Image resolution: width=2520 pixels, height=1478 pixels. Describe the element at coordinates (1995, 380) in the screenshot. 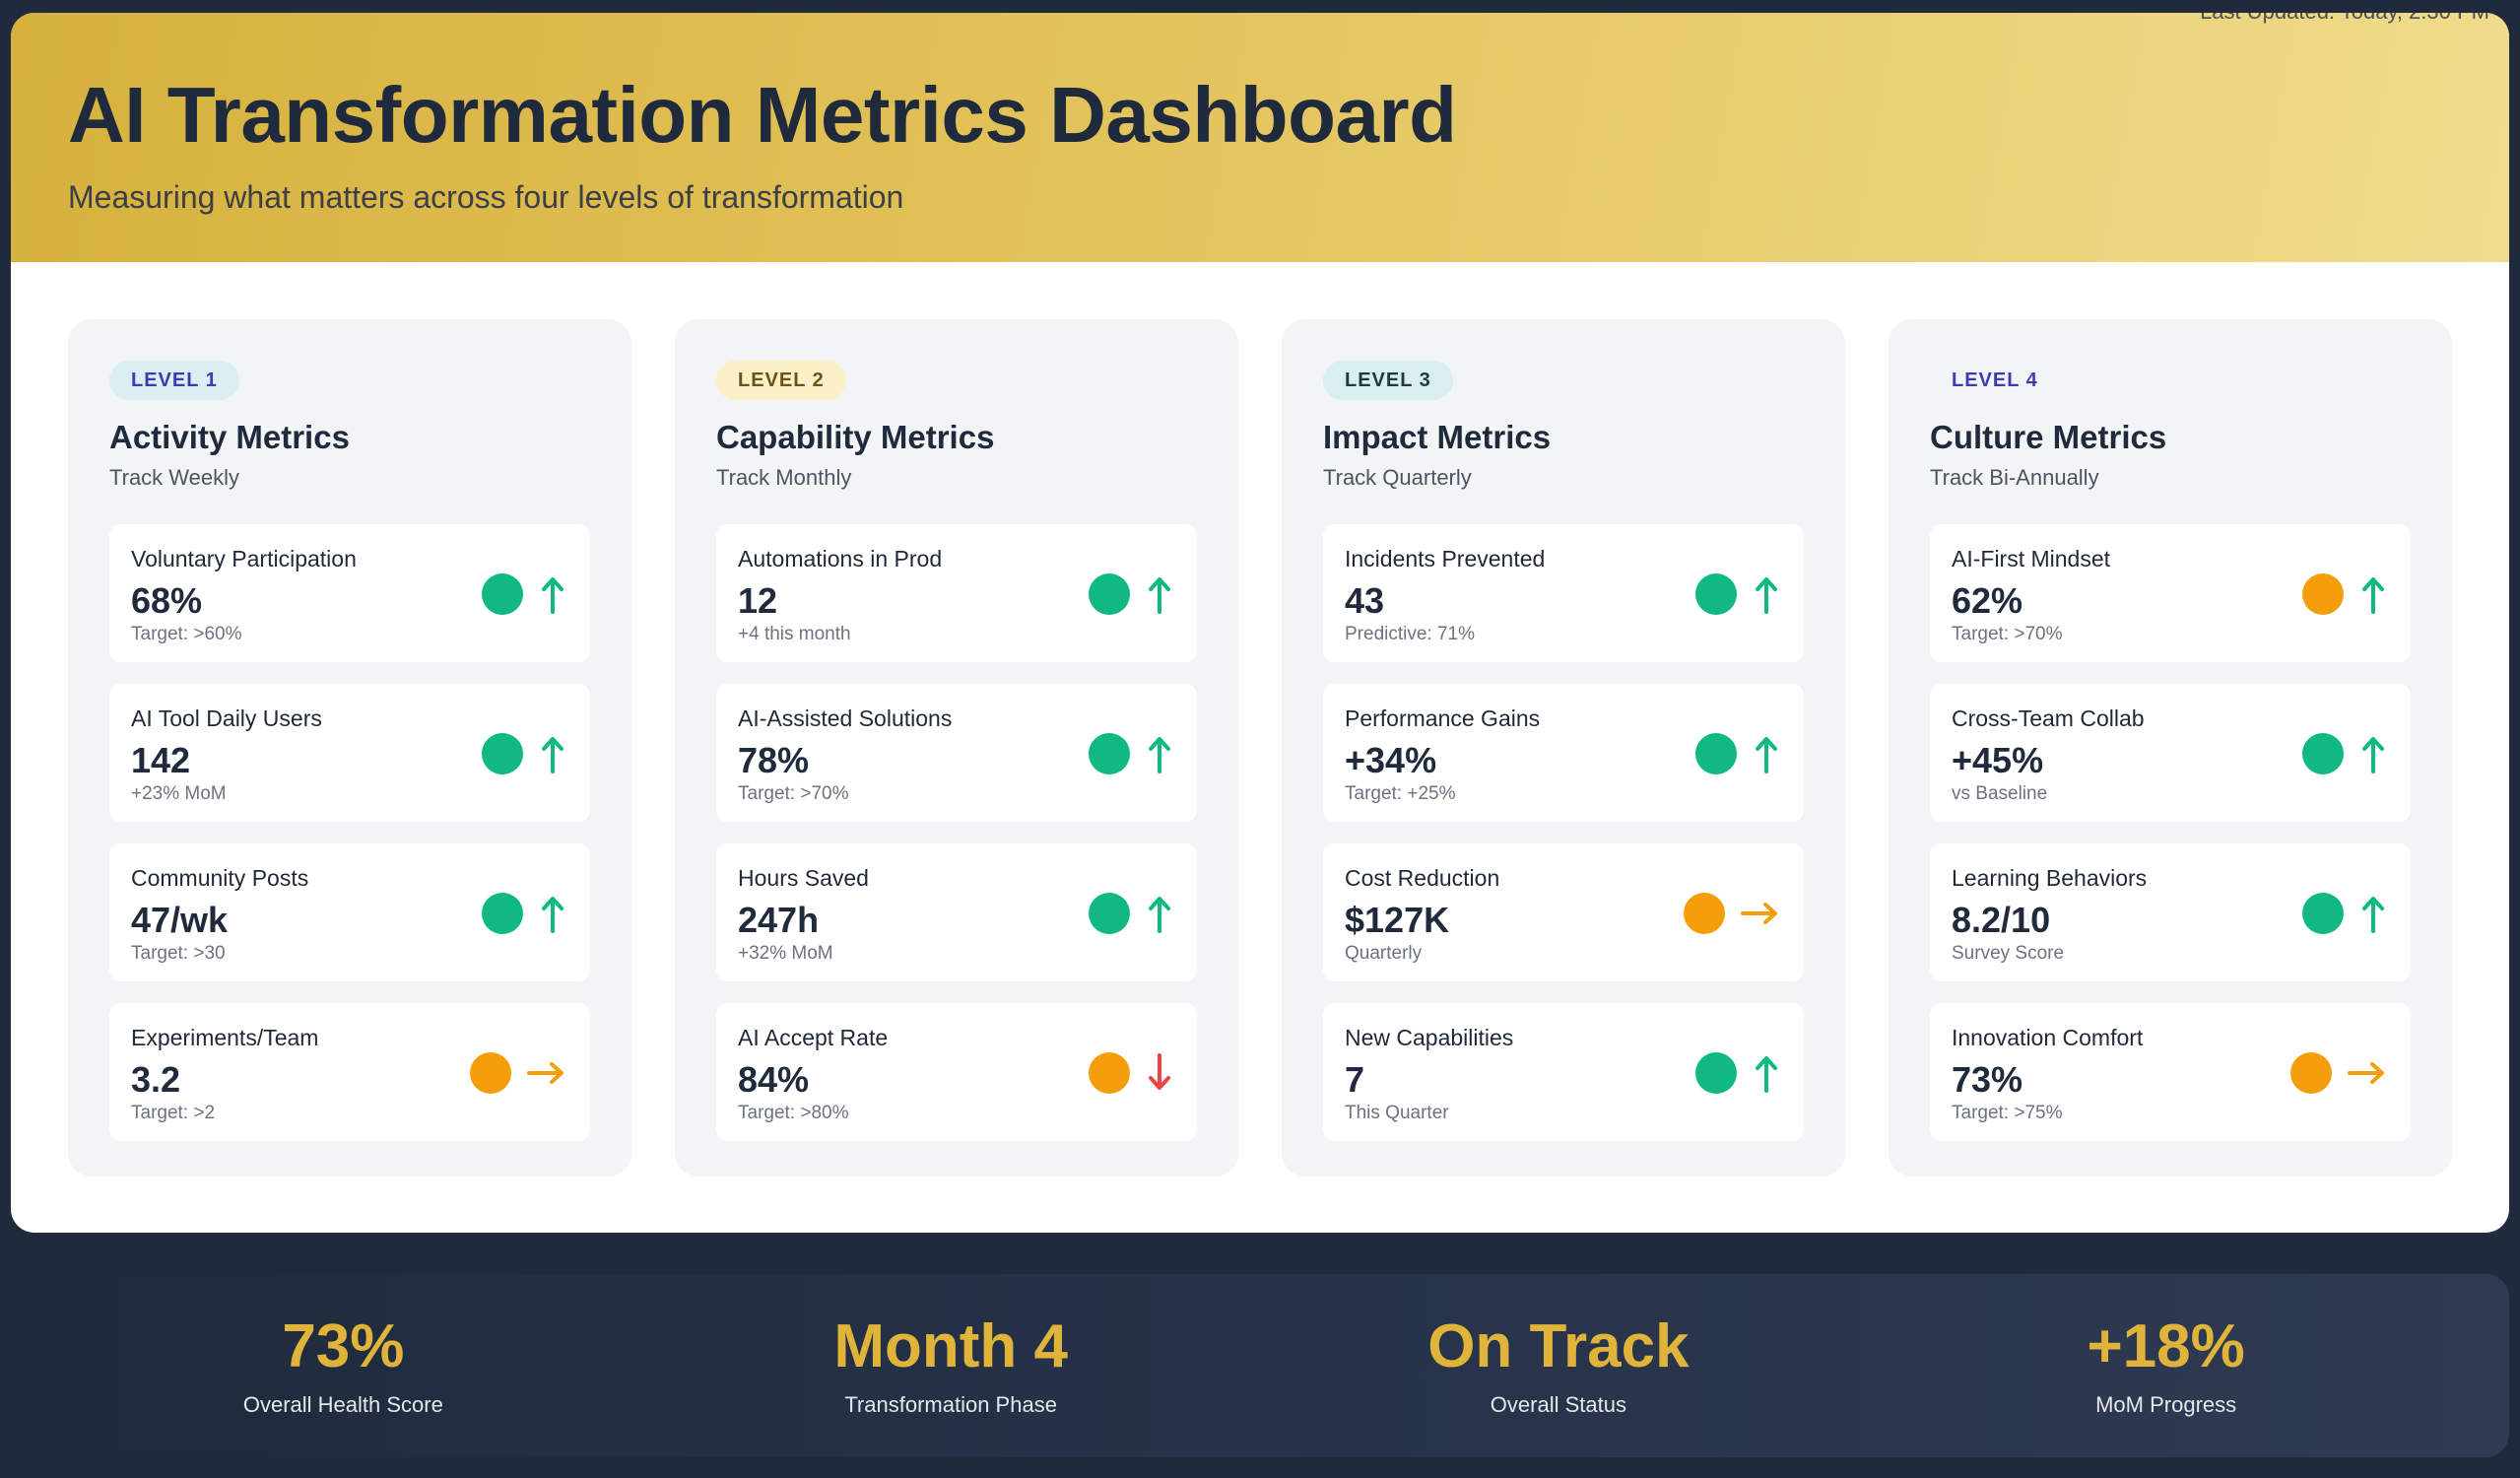

I see `level-badge: LEVEL 4` at that location.